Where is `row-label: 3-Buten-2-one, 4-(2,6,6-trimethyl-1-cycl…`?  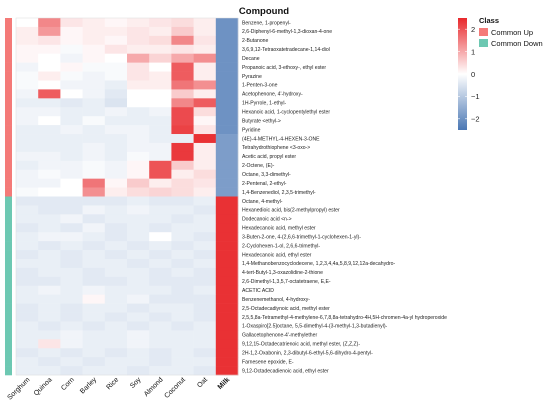
row-label: 3-Buten-2-one, 4-(2,6,6-trimethyl-1-cycl… is located at coordinates (301, 237).